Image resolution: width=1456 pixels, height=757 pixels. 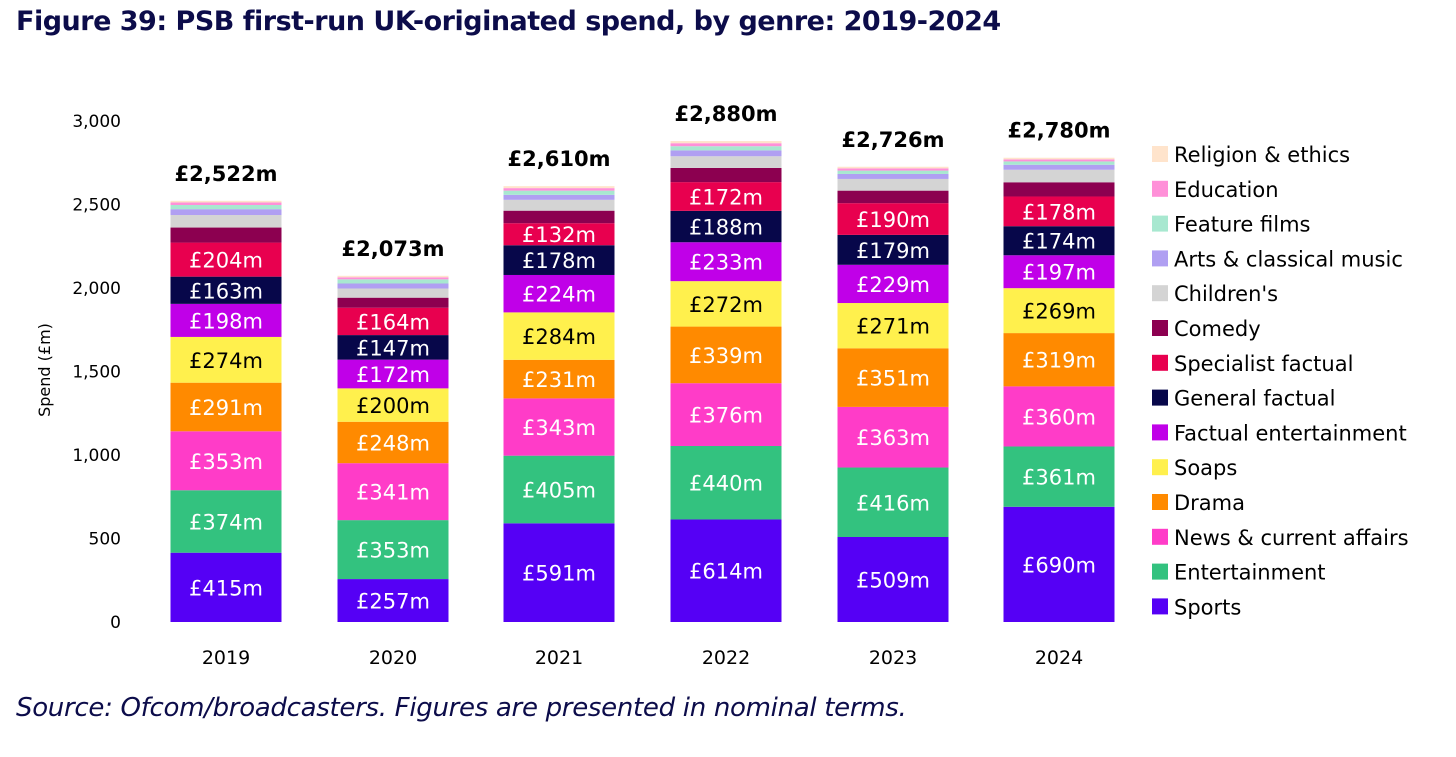 I want to click on data-label: £341m, so click(x=393, y=493).